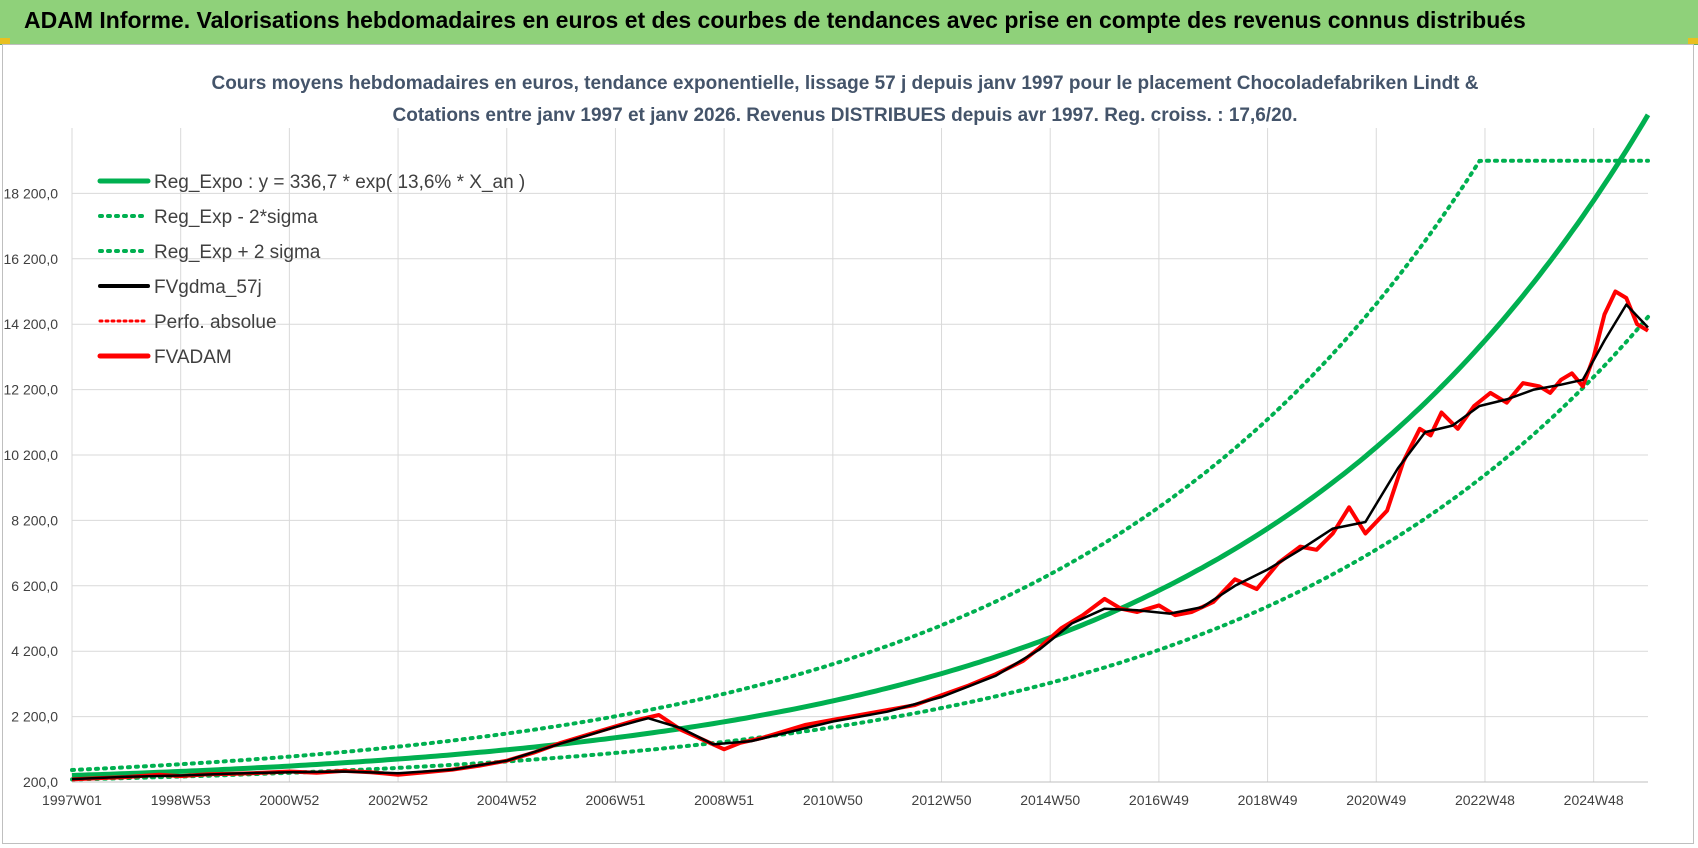 The width and height of the screenshot is (1698, 848). Describe the element at coordinates (5, 41) in the screenshot. I see `corner-marker-left` at that location.